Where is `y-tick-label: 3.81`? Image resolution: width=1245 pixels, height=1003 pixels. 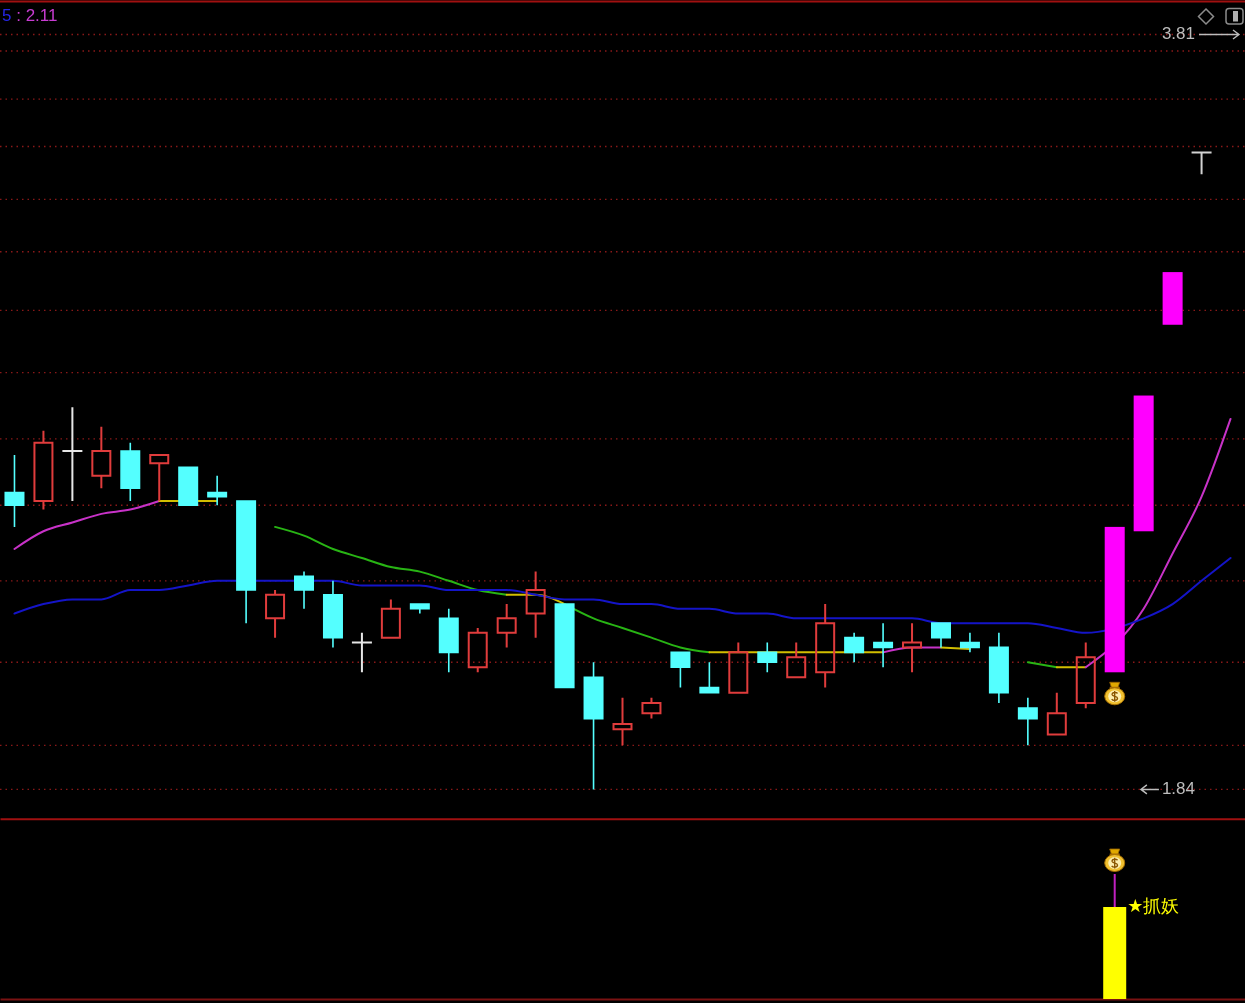 y-tick-label: 3.81 is located at coordinates (1178, 33).